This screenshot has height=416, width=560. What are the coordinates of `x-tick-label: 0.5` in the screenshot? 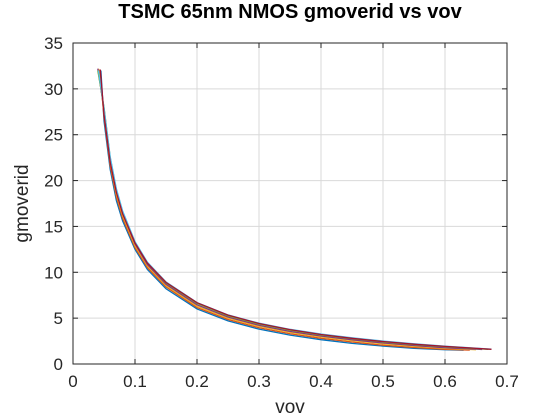 It's located at (383, 381).